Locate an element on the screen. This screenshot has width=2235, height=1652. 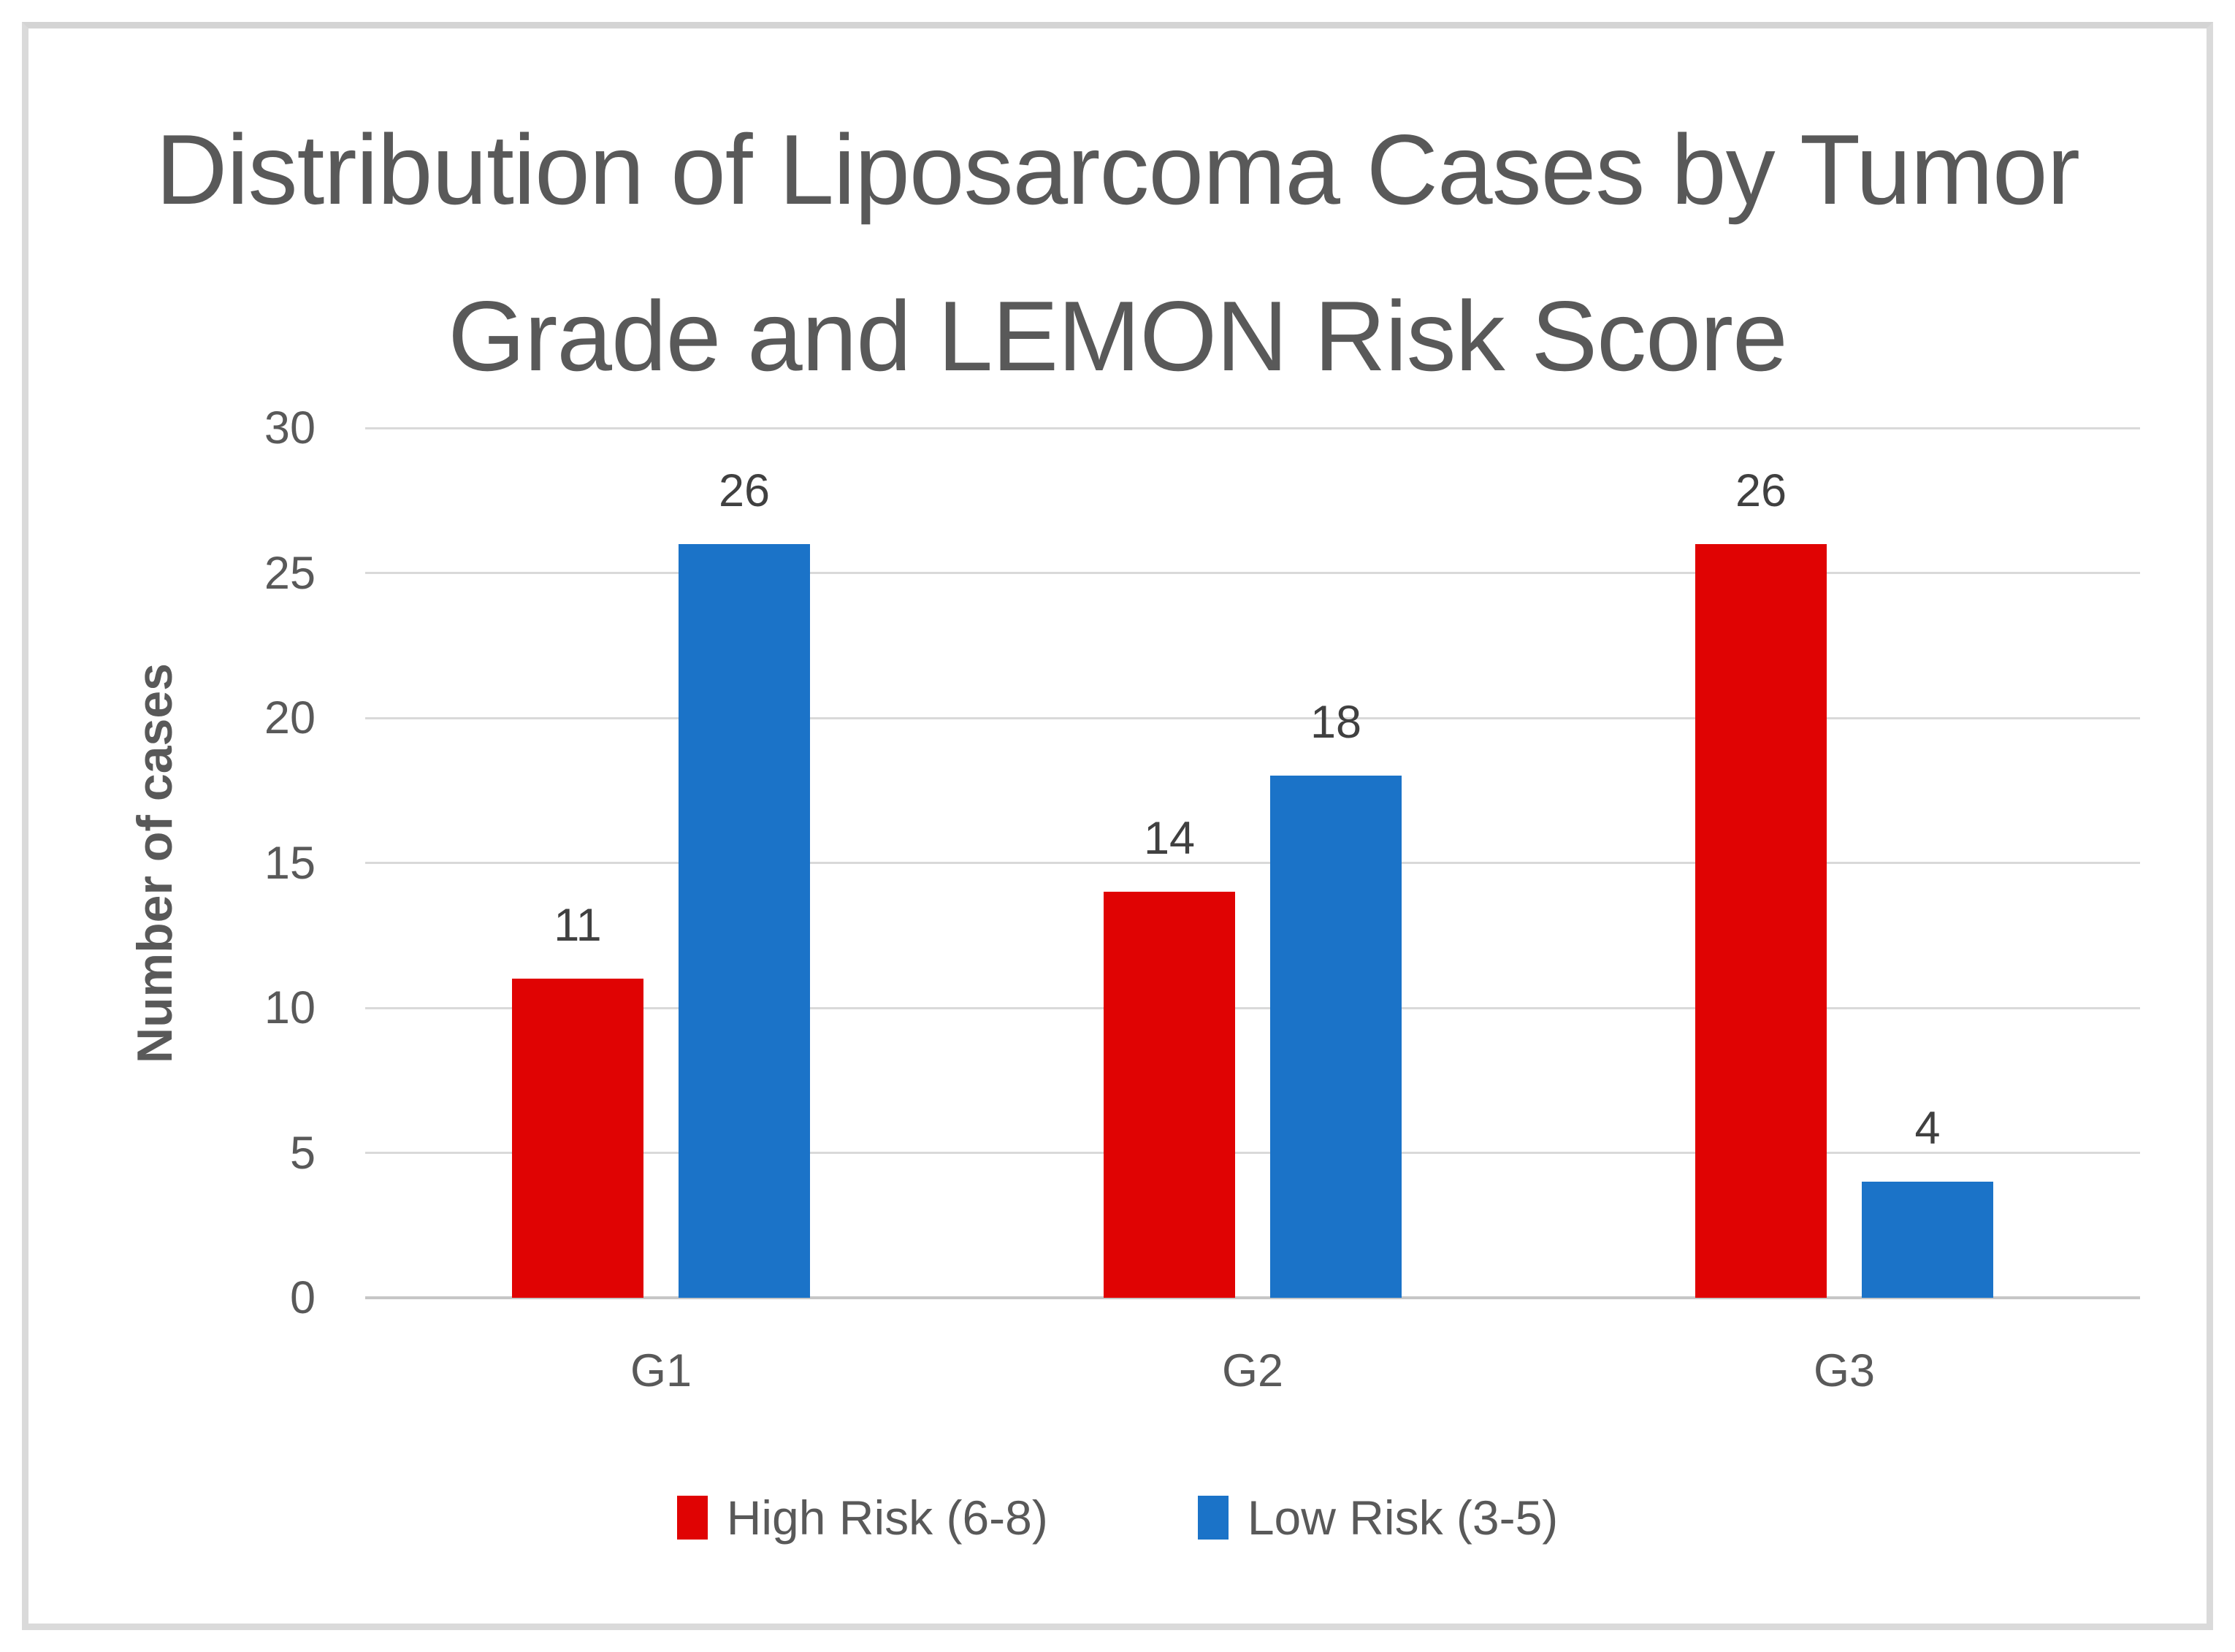
x-tick-g1: G1 is located at coordinates (661, 1370).